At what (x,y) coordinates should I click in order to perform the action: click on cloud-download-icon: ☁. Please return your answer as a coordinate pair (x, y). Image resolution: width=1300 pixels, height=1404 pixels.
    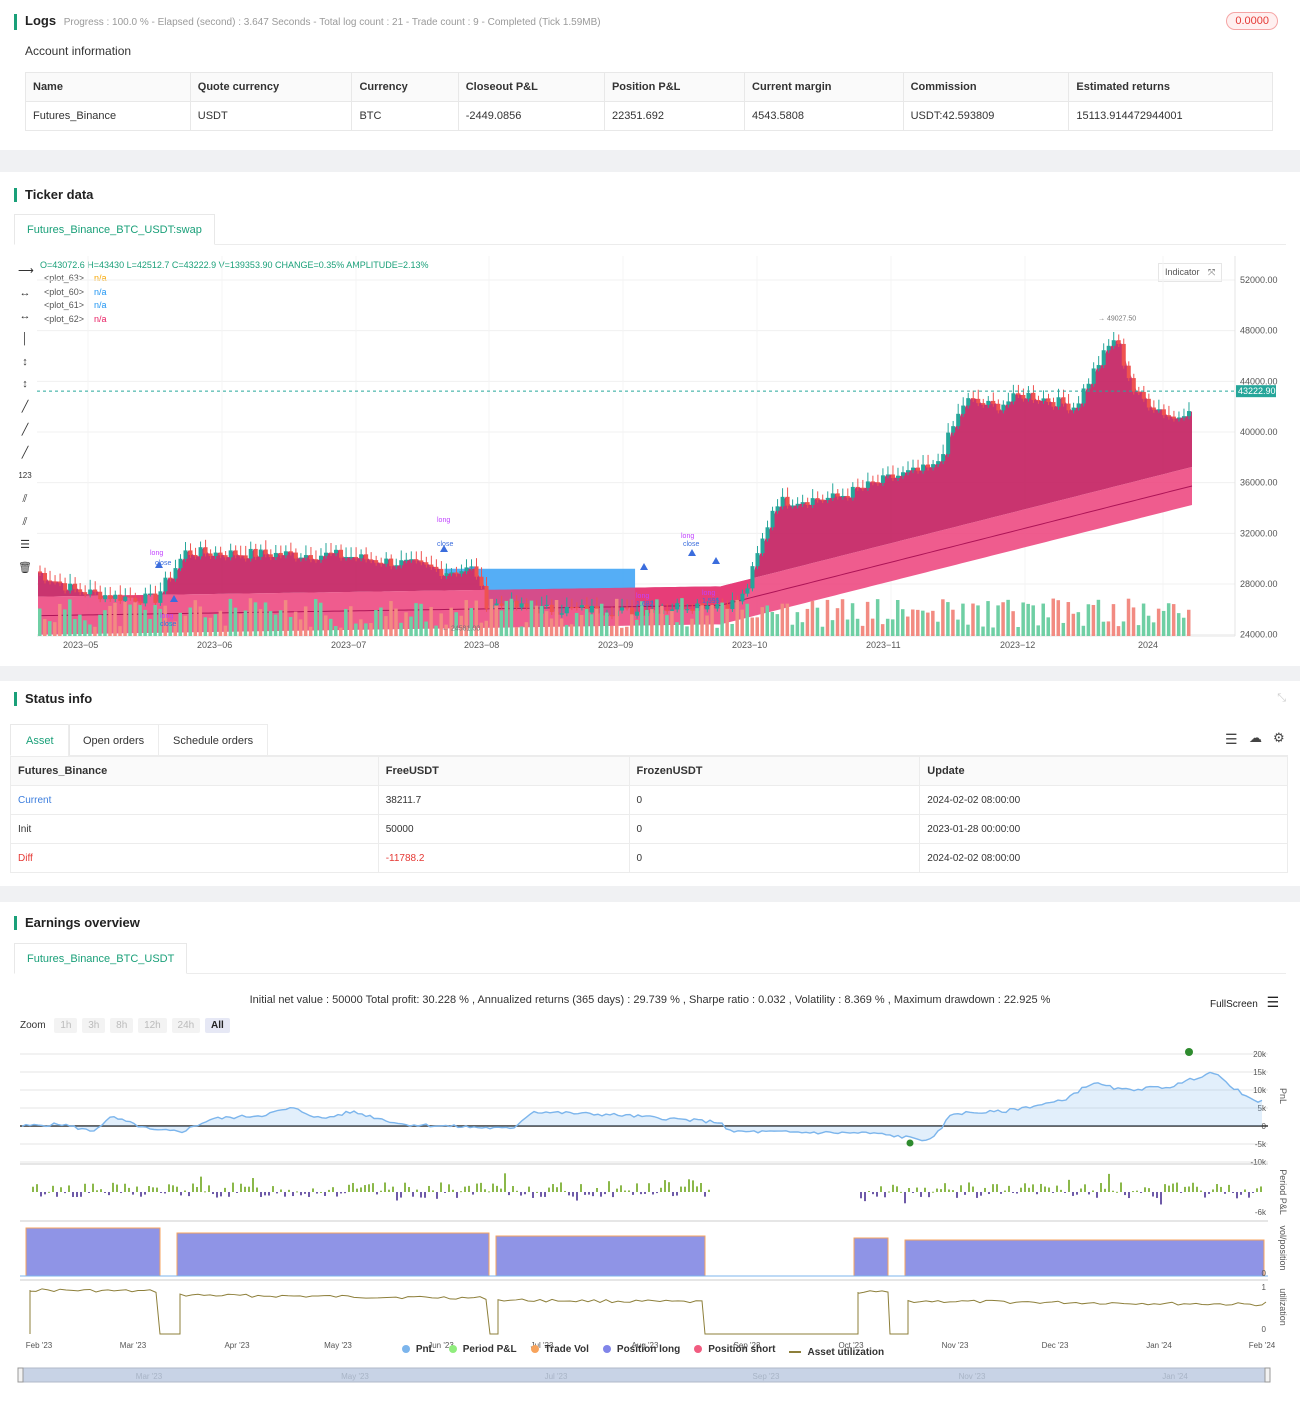
    Looking at the image, I should click on (1255, 737).